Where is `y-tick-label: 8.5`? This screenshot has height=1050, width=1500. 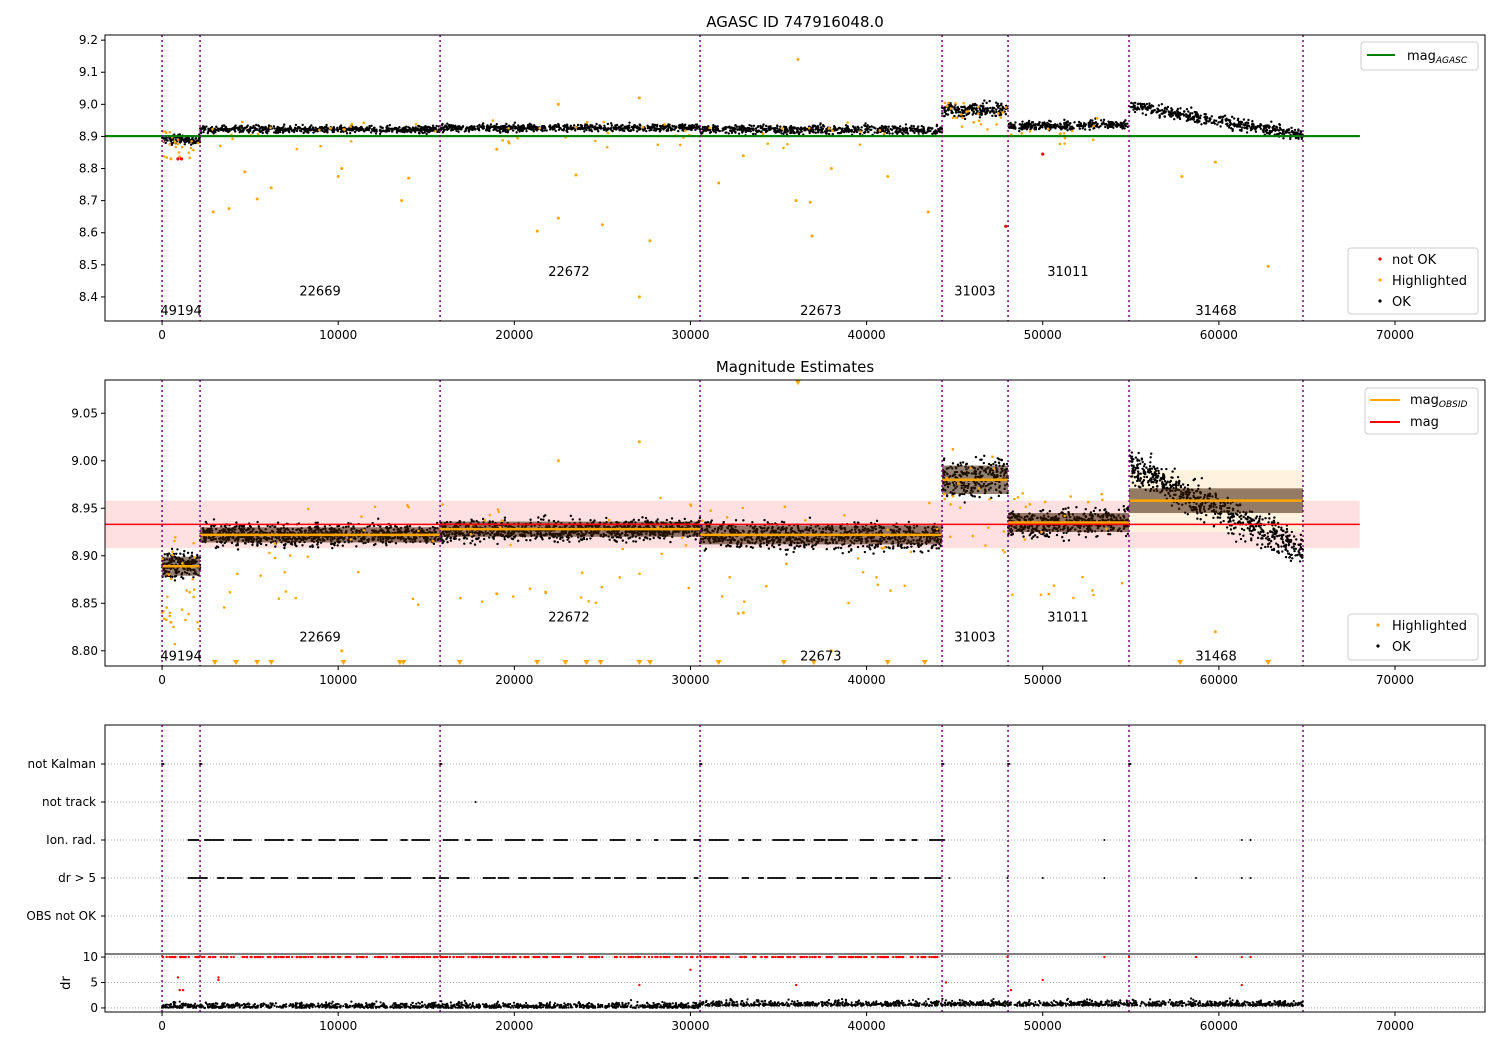 y-tick-label: 8.5 is located at coordinates (88, 265).